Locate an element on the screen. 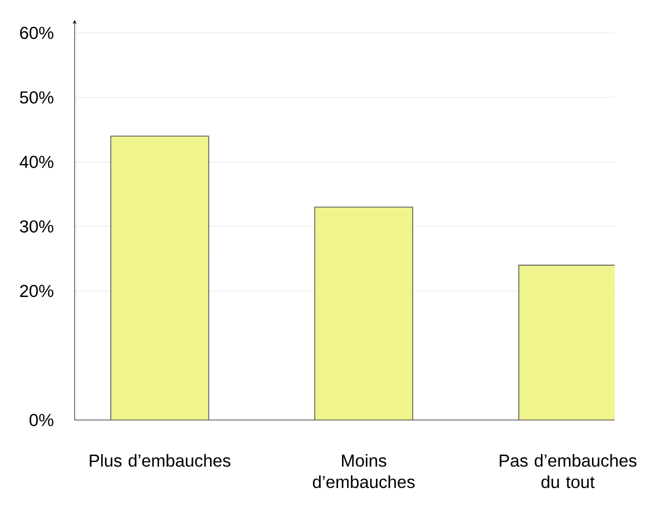 Image resolution: width=660 pixels, height=532 pixels. x-tick-label: Plus d’embauches is located at coordinates (160, 460).